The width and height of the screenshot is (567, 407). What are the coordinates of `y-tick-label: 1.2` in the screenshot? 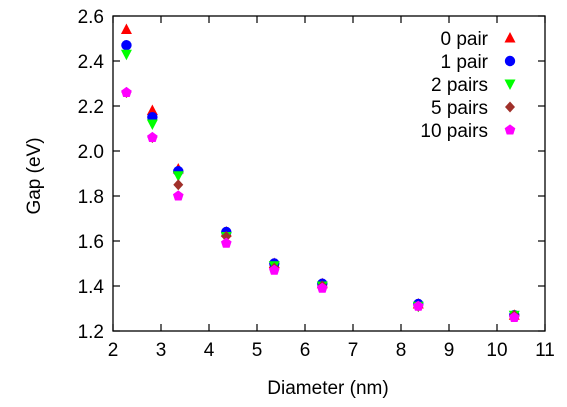 It's located at (91, 332).